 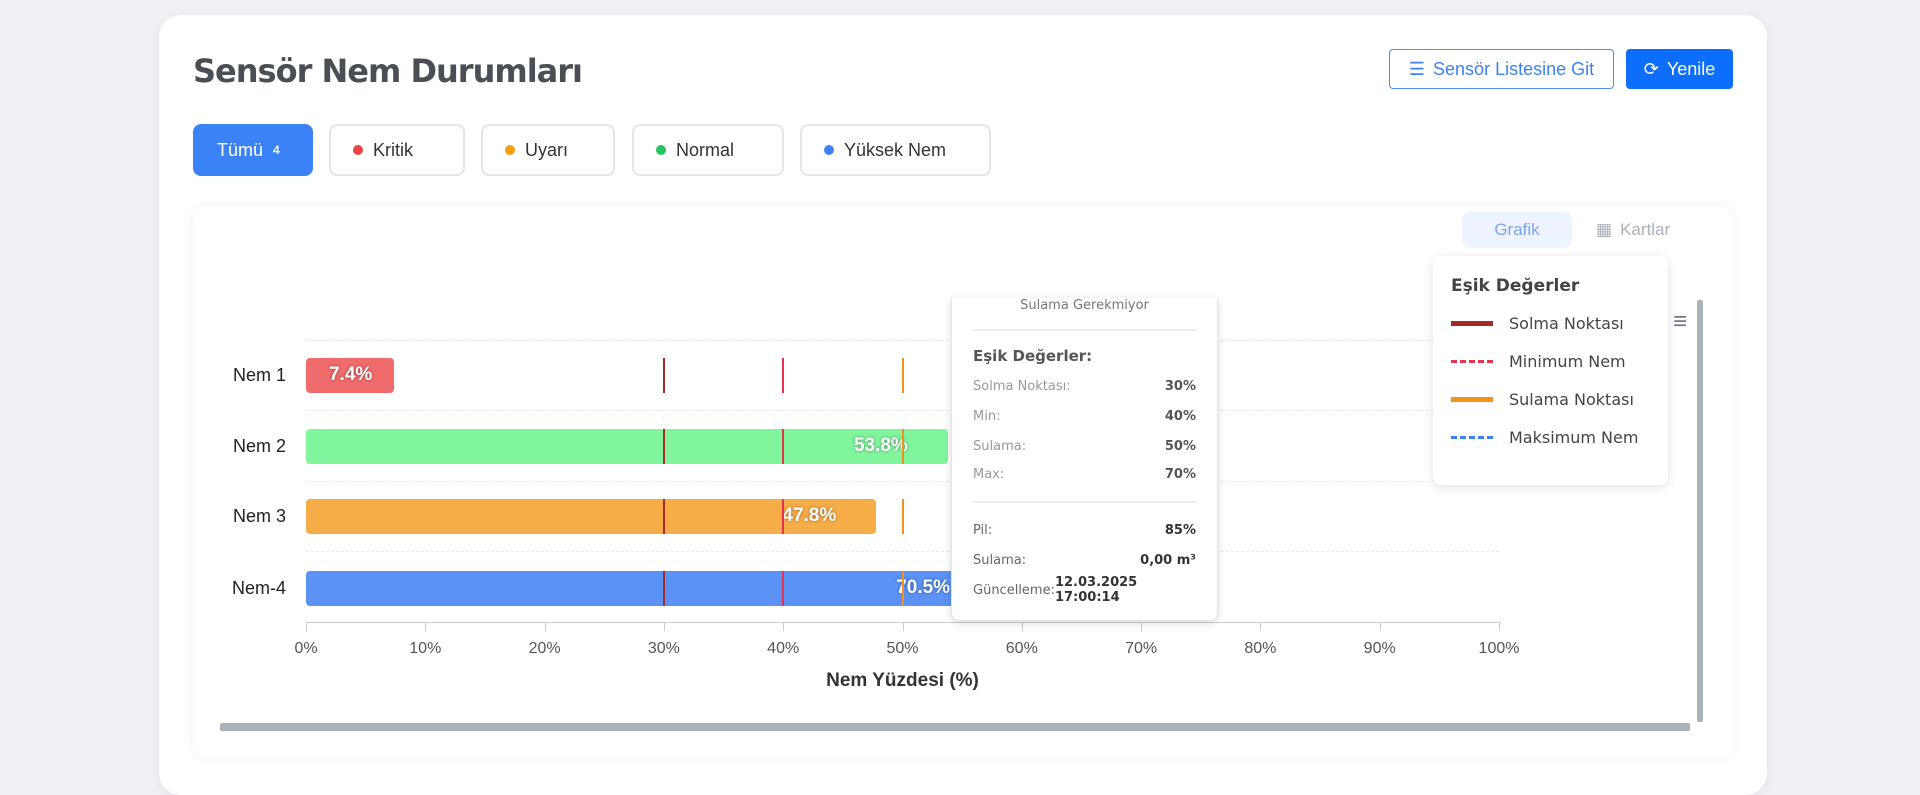 What do you see at coordinates (1680, 321) in the screenshot?
I see `menu-icon: ≡` at bounding box center [1680, 321].